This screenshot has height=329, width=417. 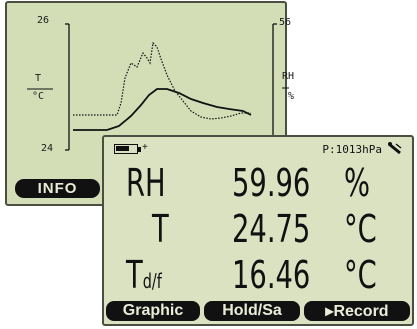 I want to click on reading-value: 24.75, so click(x=271, y=229).